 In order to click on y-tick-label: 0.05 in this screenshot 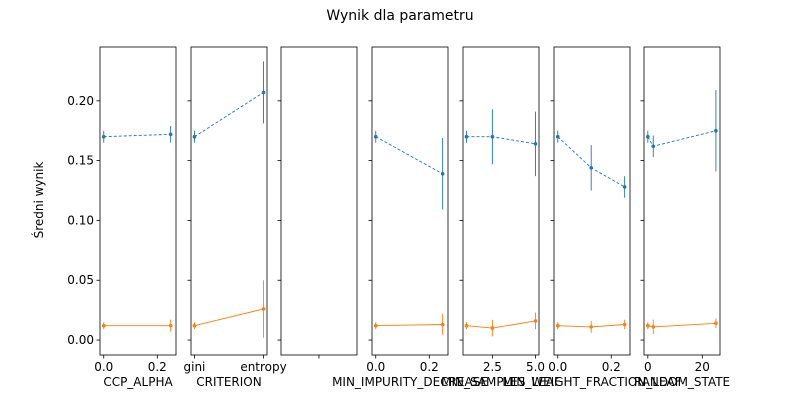, I will do `click(80, 280)`.